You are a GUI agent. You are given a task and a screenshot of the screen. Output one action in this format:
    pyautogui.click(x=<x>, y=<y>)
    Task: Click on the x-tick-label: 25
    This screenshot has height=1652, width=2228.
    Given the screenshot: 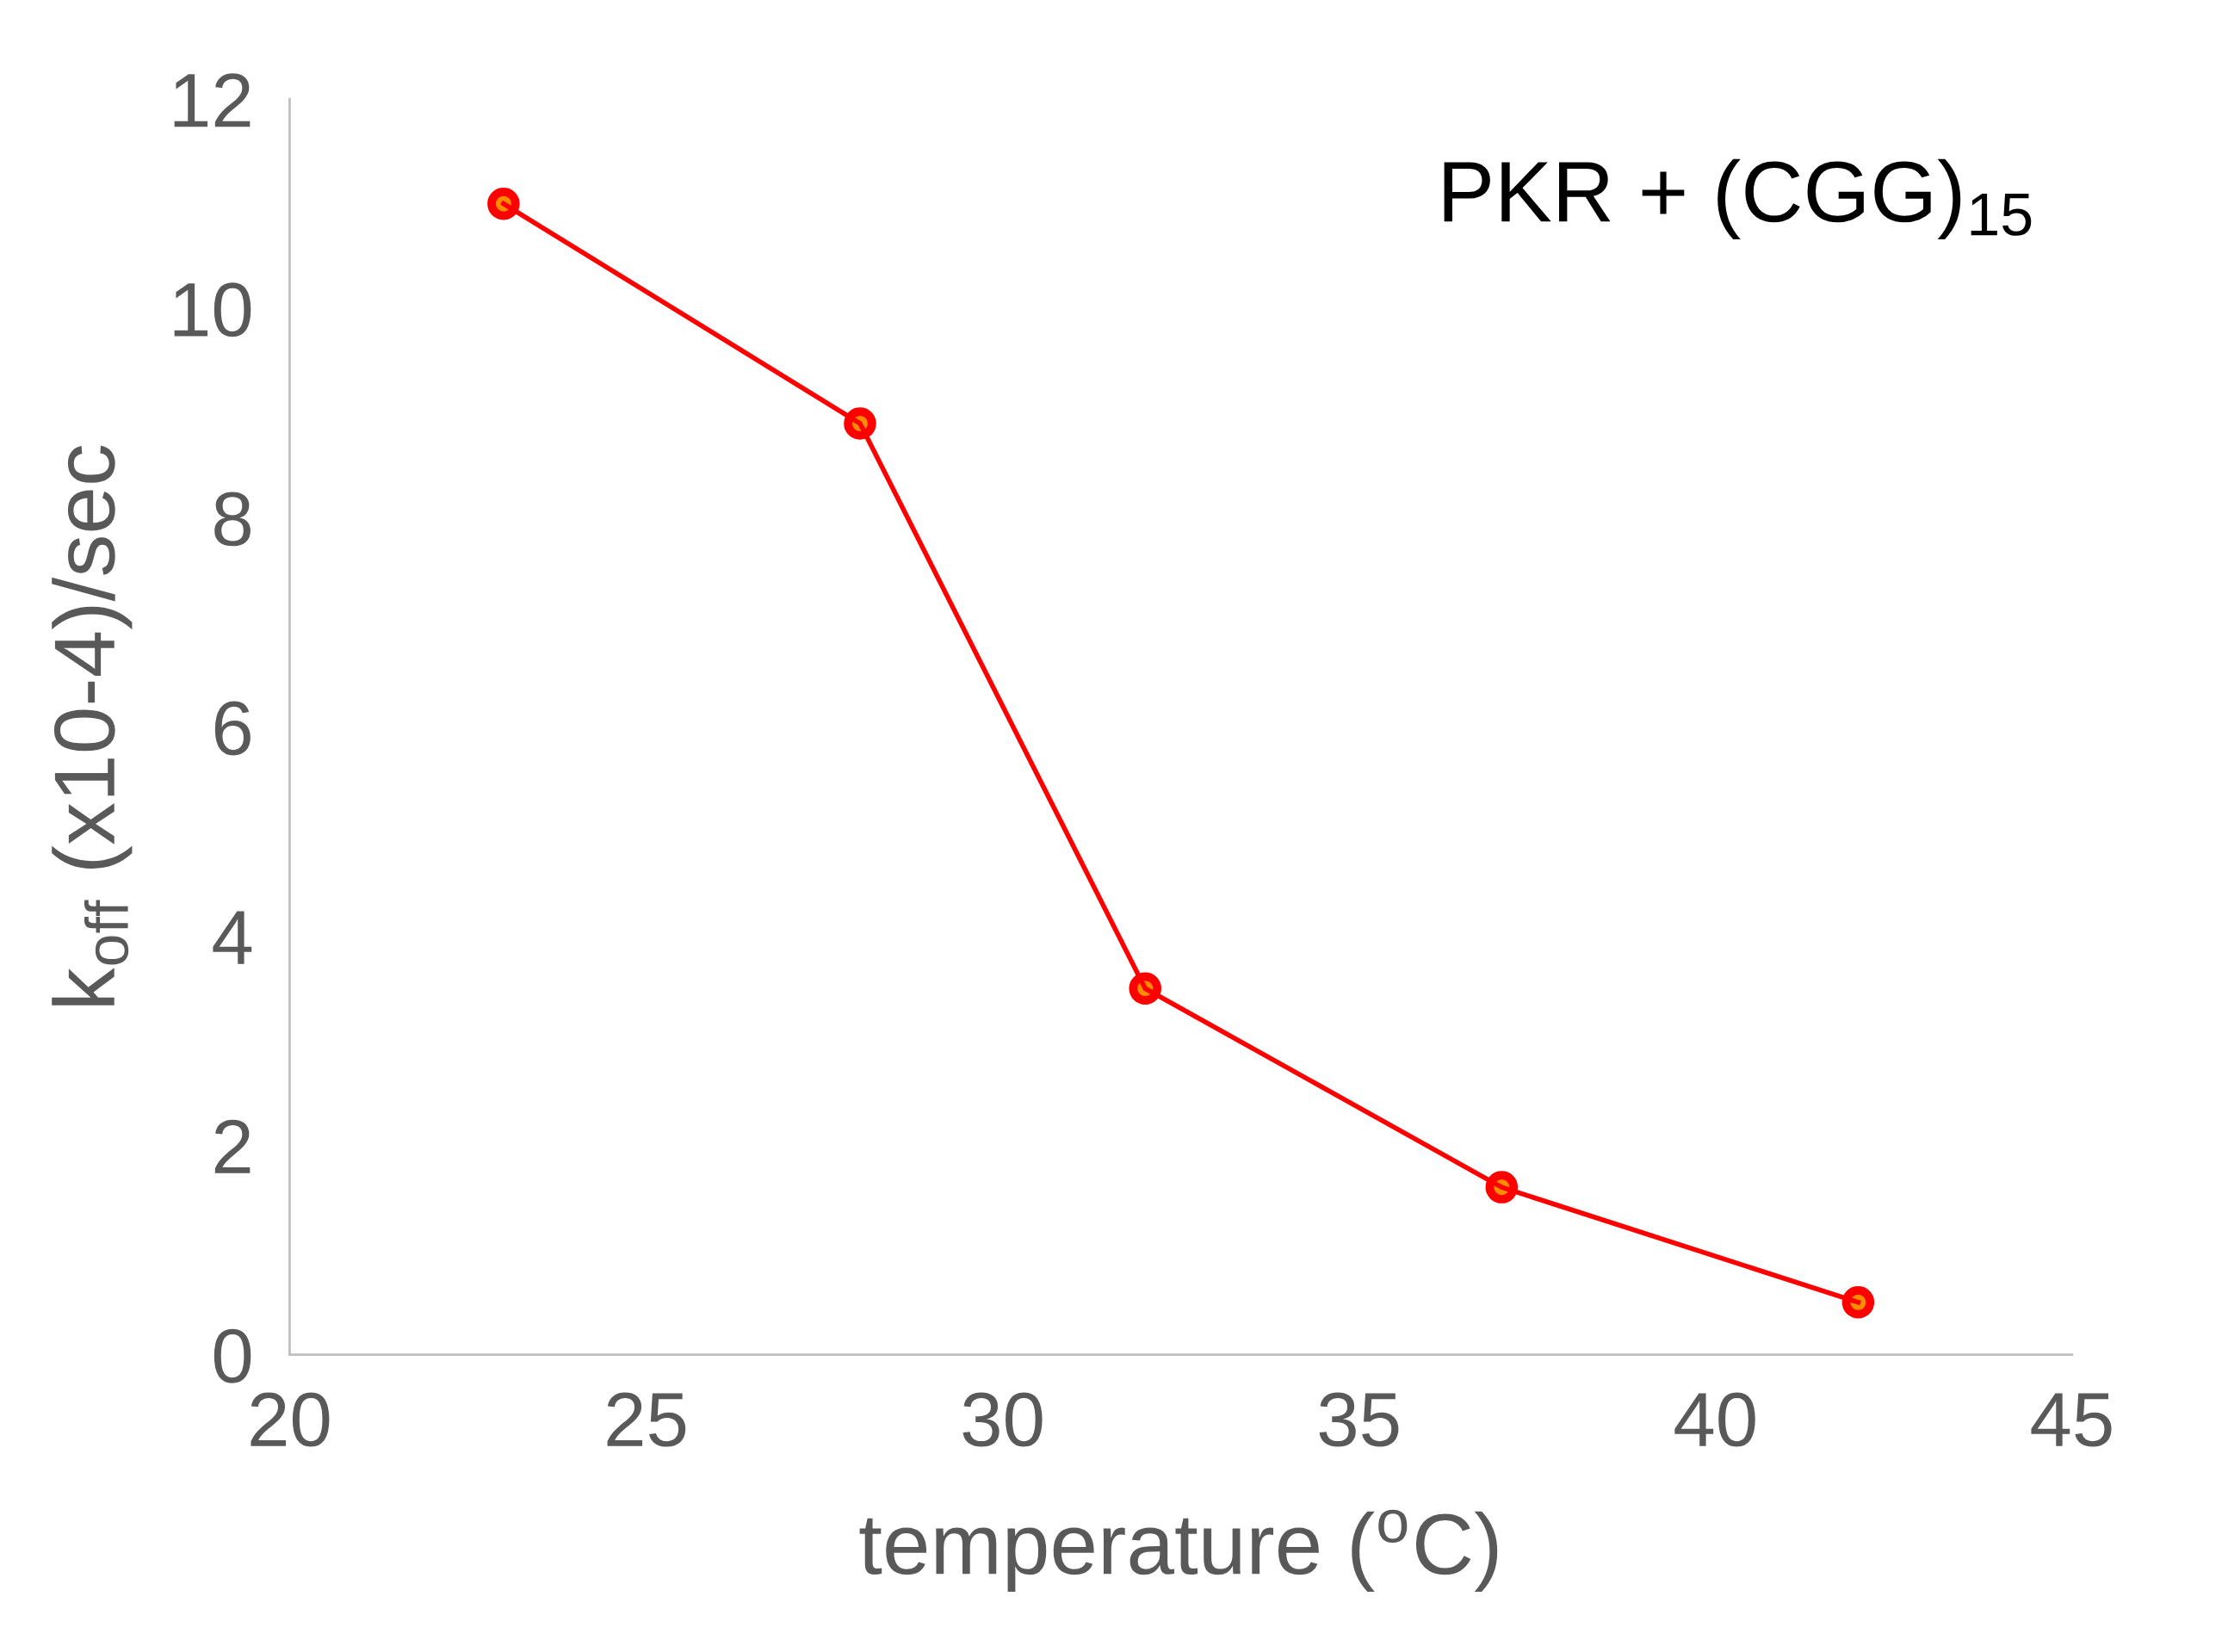 What is the action you would take?
    pyautogui.click(x=646, y=1419)
    